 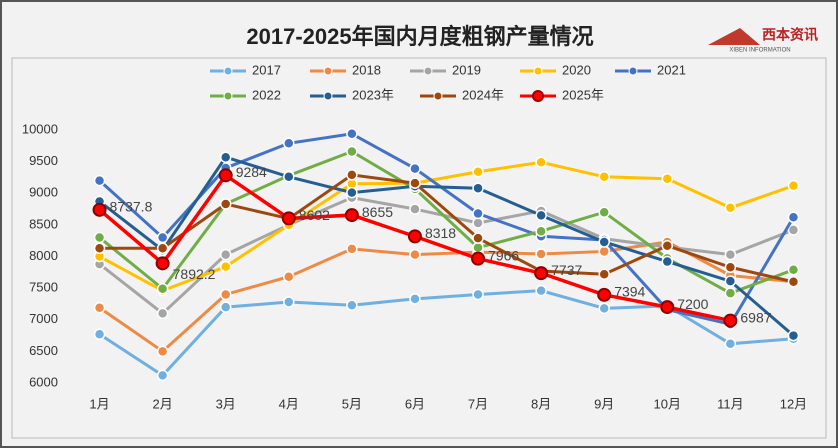 I want to click on x-tick-label: 12月, so click(x=793, y=403).